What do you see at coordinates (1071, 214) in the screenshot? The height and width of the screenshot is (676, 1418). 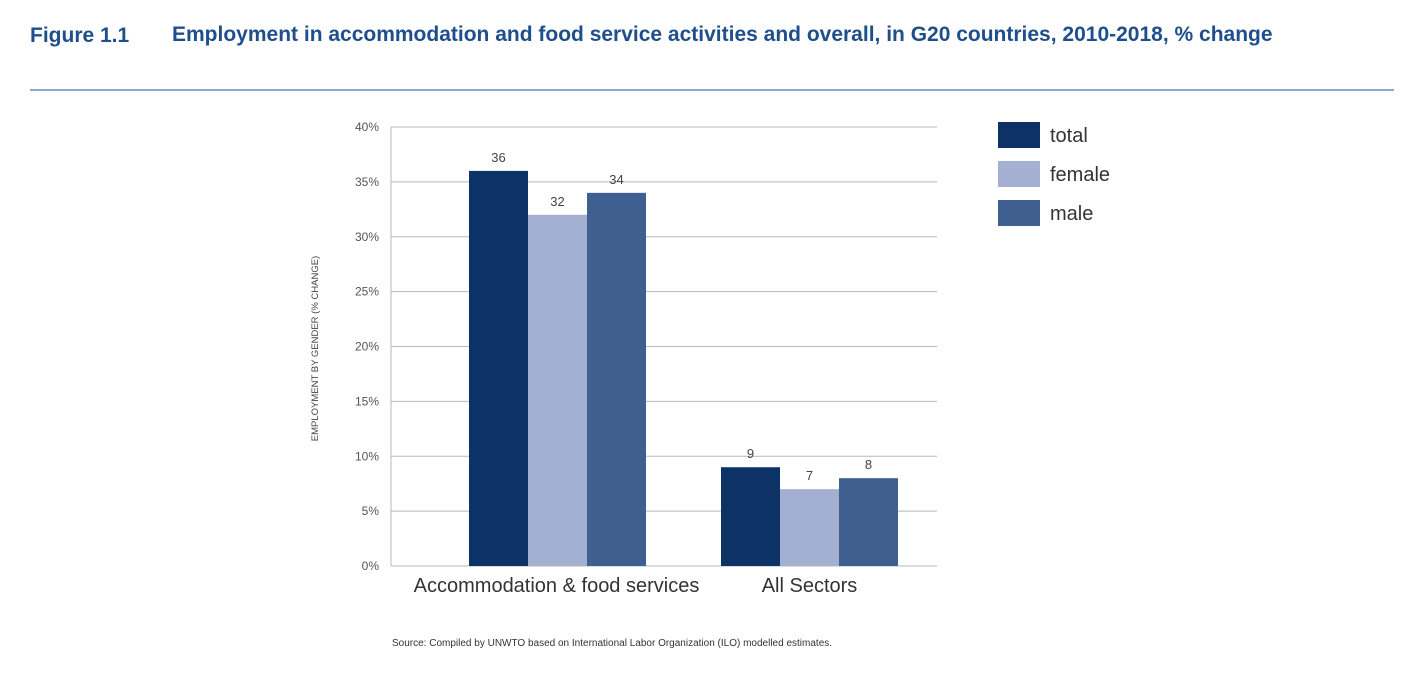 I see `legend-label-male: male` at bounding box center [1071, 214].